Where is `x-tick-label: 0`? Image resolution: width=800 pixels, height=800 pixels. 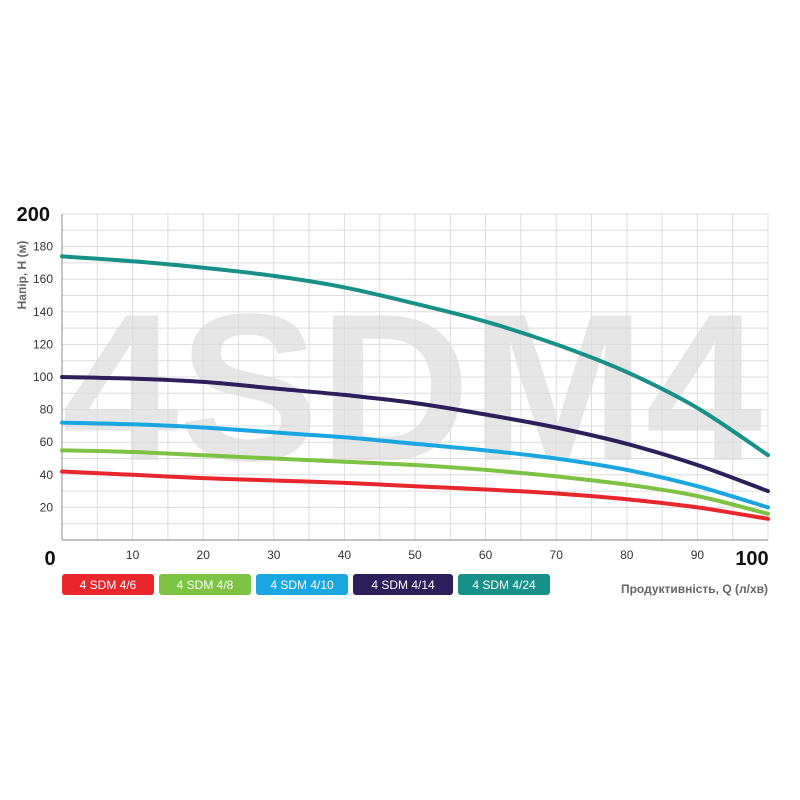
x-tick-label: 0 is located at coordinates (49, 559).